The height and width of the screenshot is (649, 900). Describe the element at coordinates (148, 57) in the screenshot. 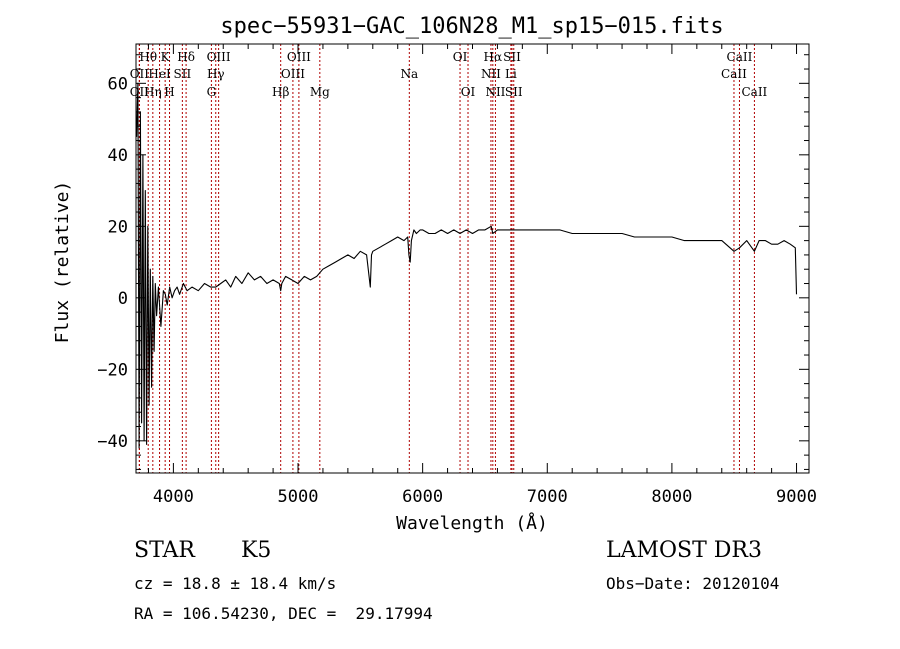

I see `line-label-0: Hθ` at that location.